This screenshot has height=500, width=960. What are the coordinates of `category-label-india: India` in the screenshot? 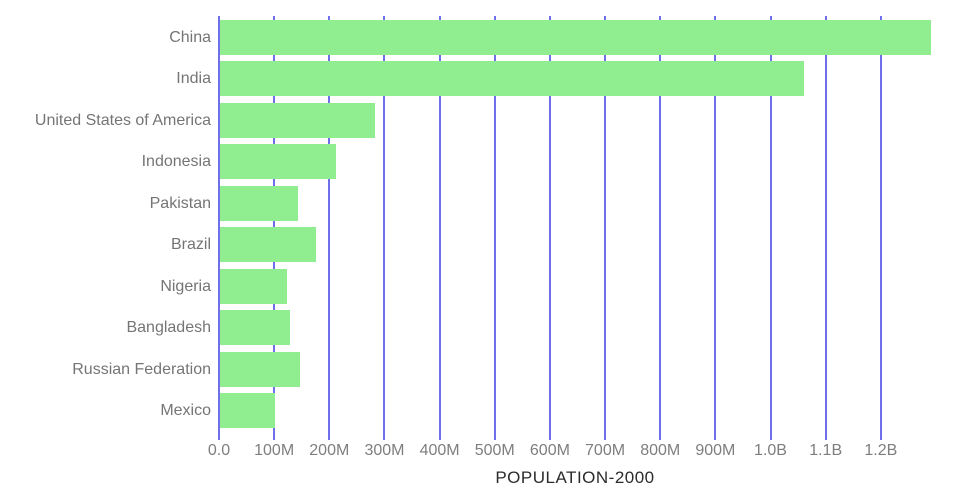 It's located at (193, 78).